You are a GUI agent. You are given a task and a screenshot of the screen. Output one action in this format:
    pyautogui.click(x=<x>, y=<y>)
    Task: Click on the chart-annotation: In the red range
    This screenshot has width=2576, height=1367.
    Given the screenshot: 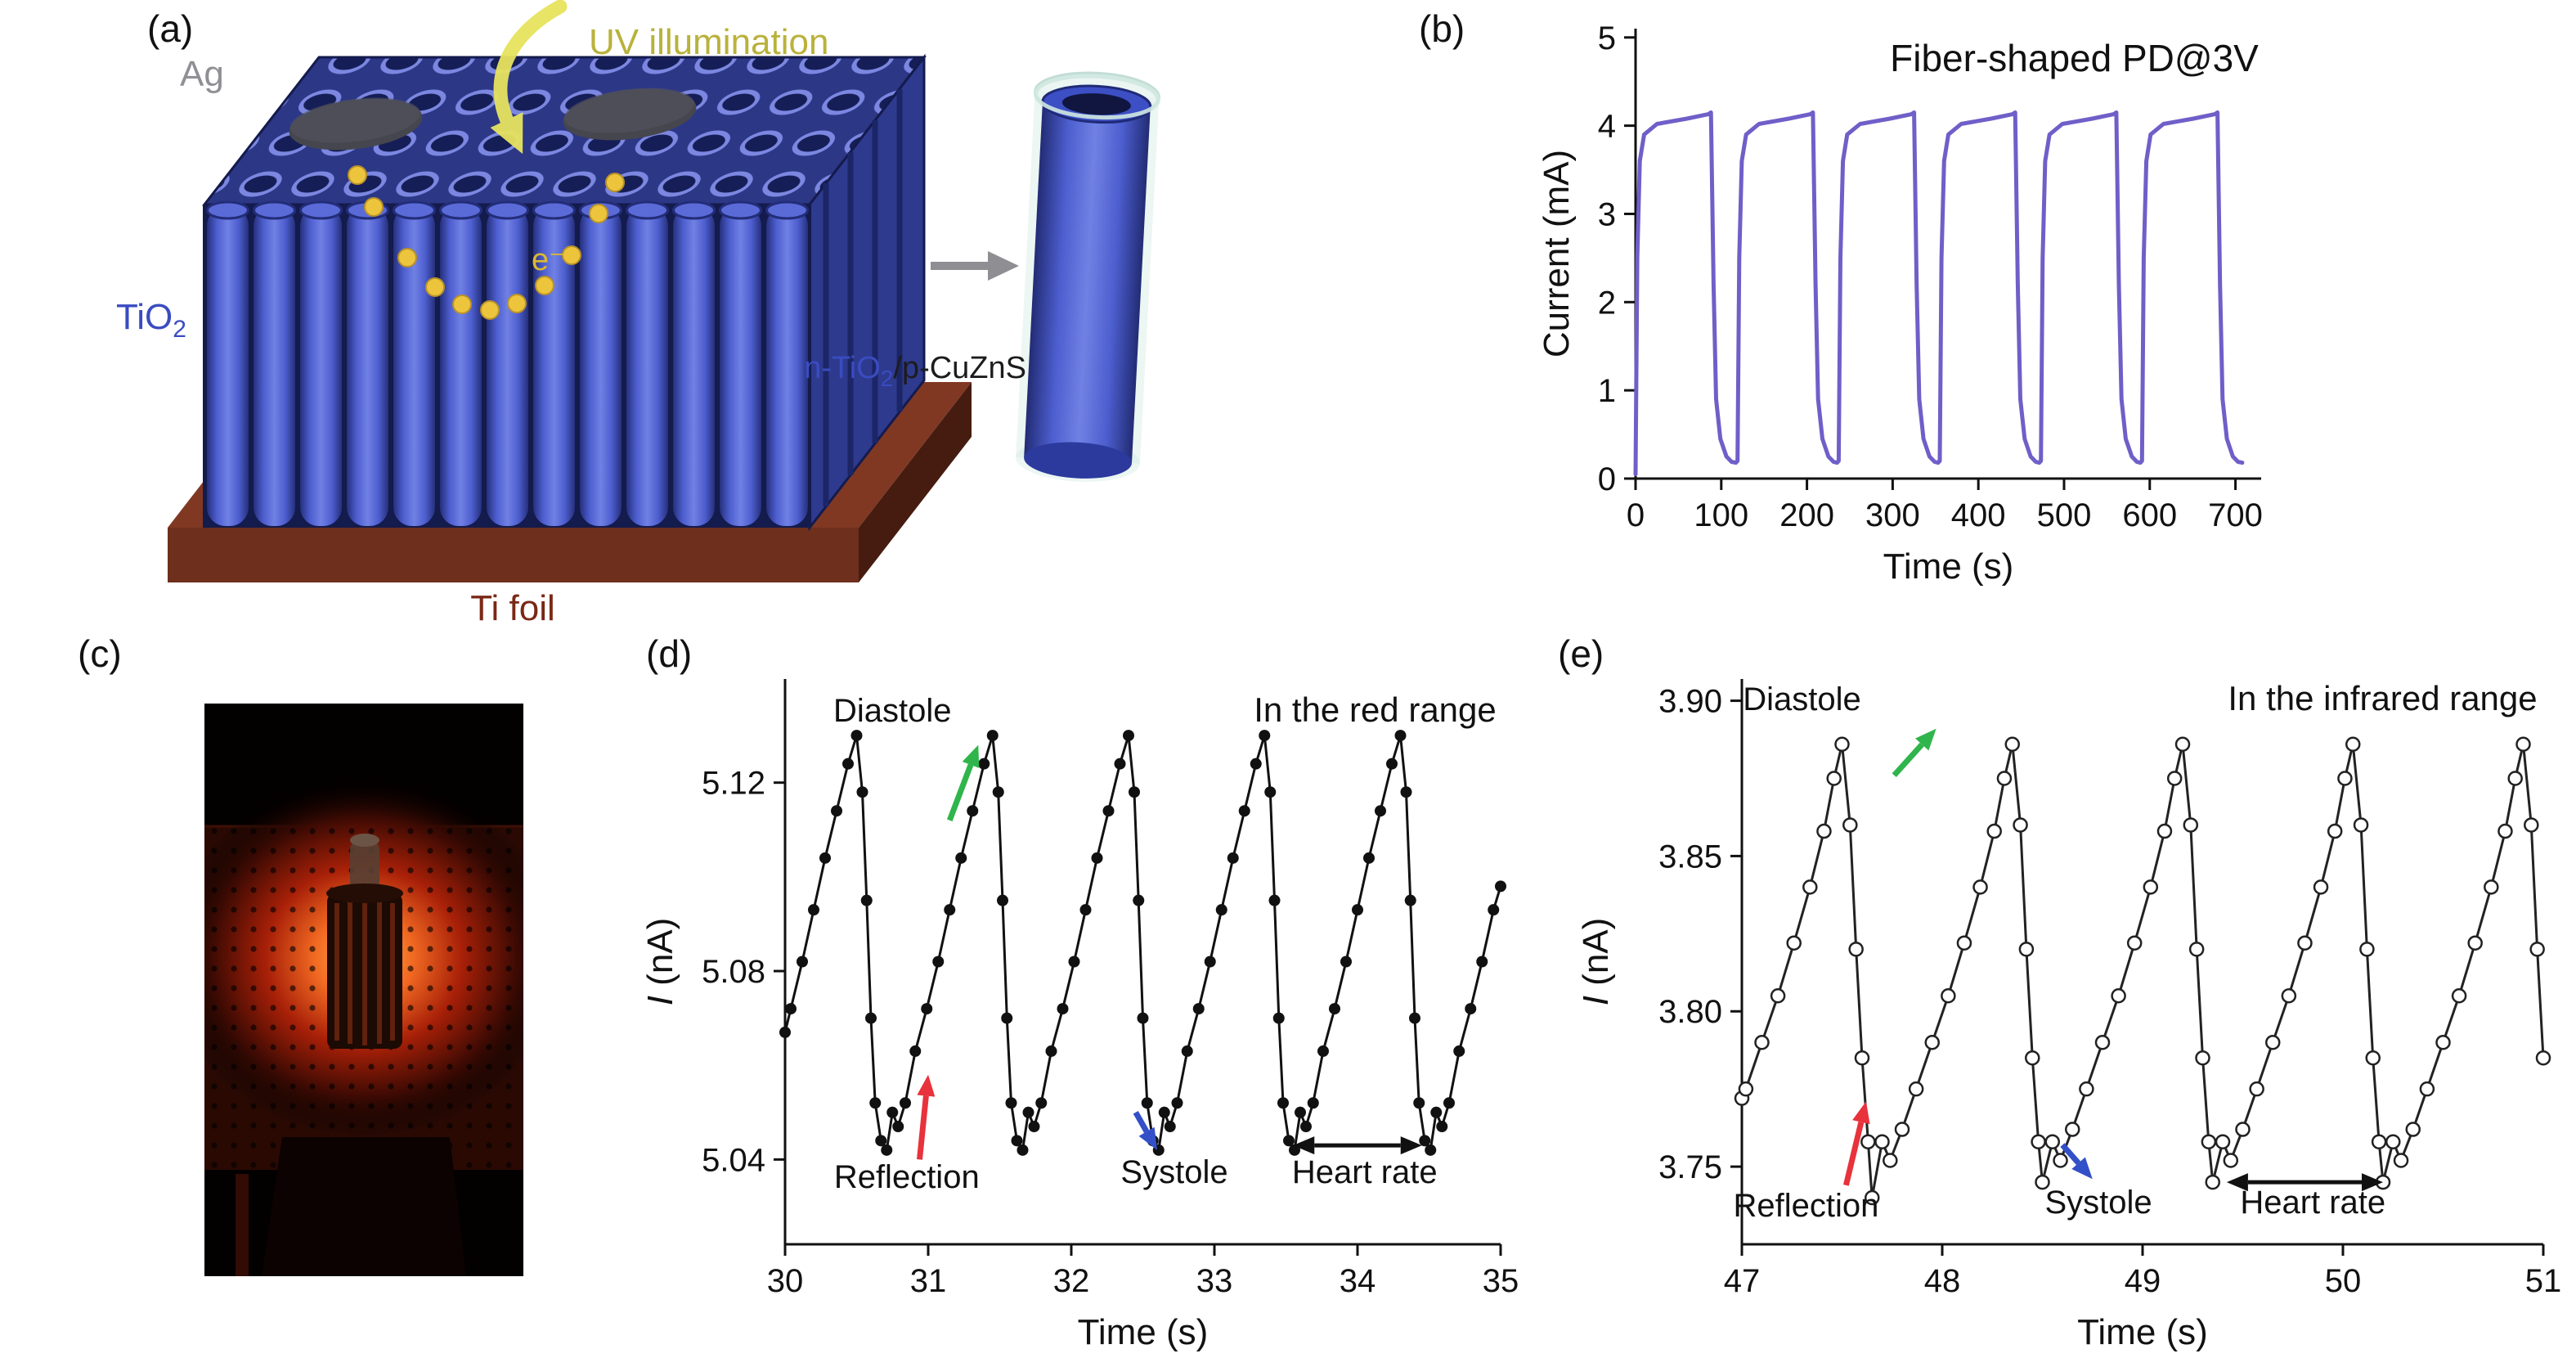 What is the action you would take?
    pyautogui.click(x=1376, y=709)
    